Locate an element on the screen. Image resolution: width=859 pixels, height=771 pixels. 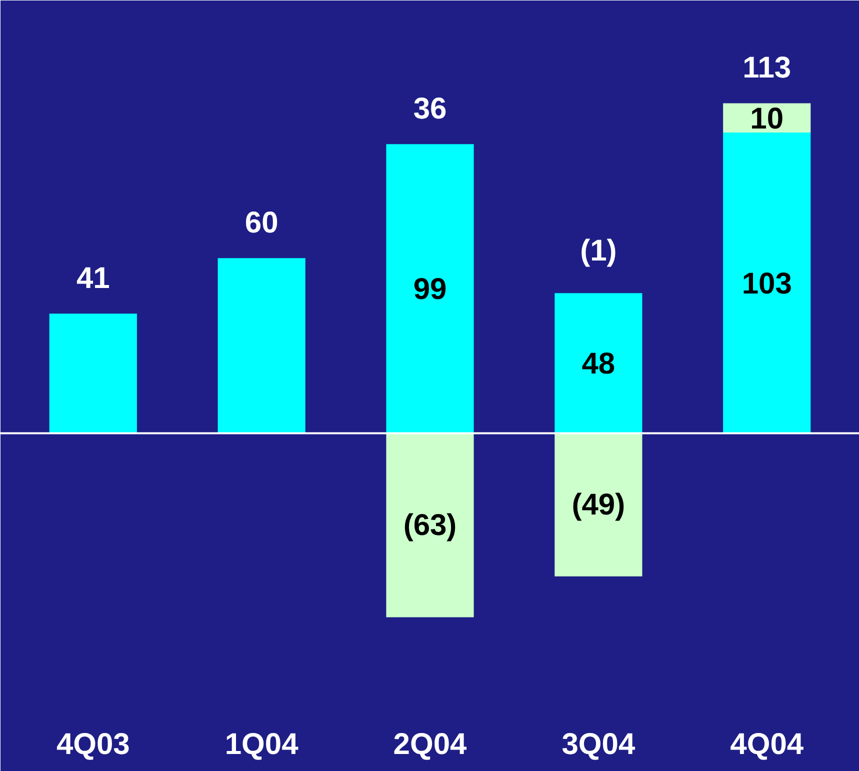
total-label: 41 is located at coordinates (93, 278).